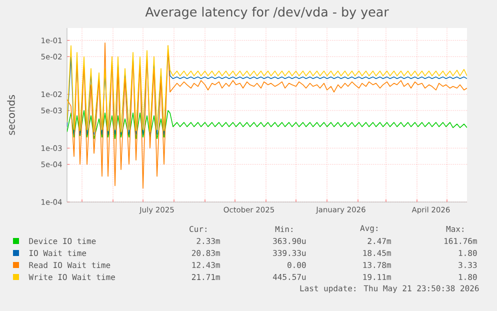  What do you see at coordinates (206, 253) in the screenshot?
I see `text: 20.83m` at bounding box center [206, 253].